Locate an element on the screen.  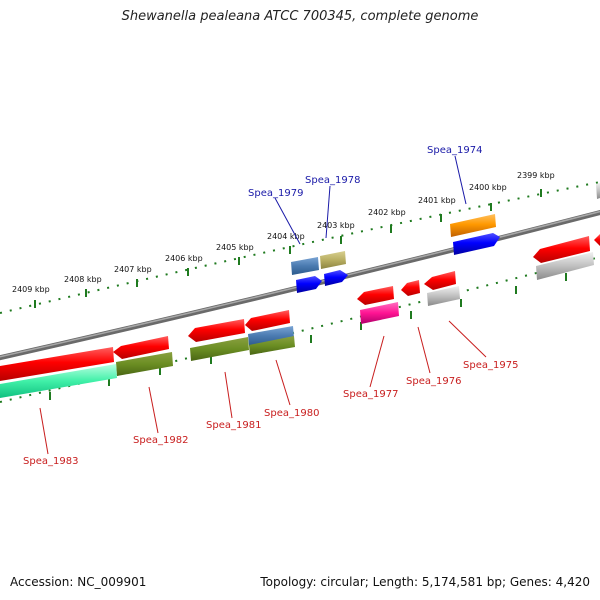
ruler-label: 2405 kbp is located at coordinates (235, 247).